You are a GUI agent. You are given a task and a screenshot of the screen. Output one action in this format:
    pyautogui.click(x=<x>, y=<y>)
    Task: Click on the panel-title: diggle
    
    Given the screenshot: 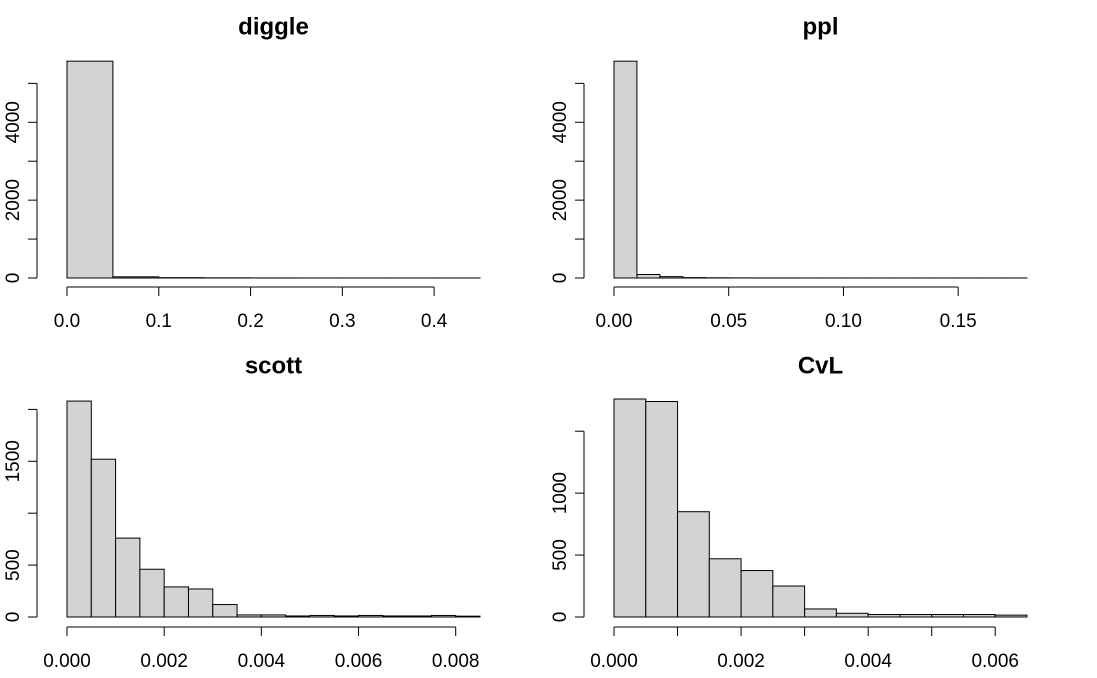 What is the action you would take?
    pyautogui.click(x=273, y=26)
    